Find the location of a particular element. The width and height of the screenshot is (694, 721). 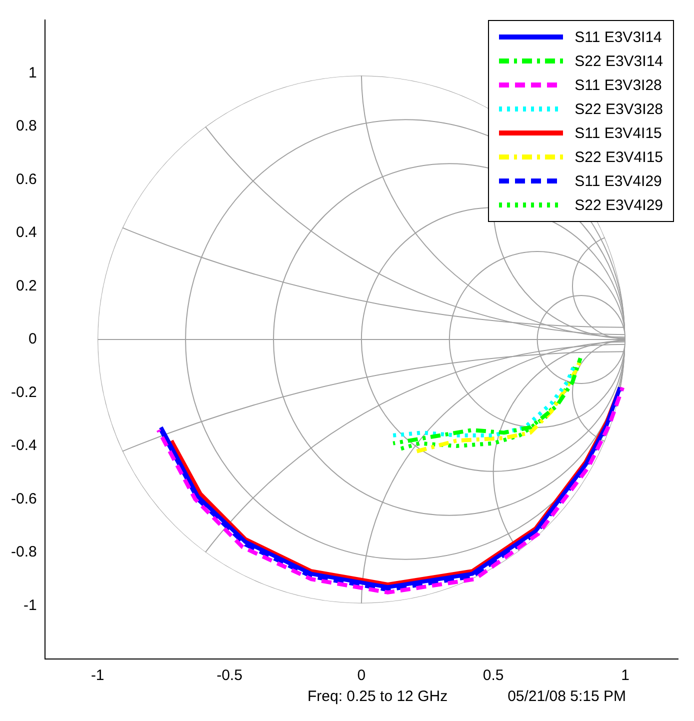

y-tick-label: 0.8 is located at coordinates (26, 126).